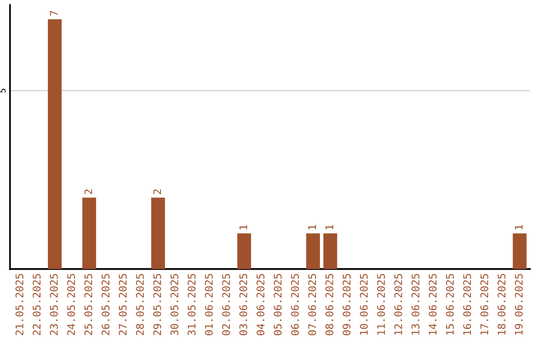  What do you see at coordinates (54, 13) in the screenshot?
I see `data-label: 7` at bounding box center [54, 13].